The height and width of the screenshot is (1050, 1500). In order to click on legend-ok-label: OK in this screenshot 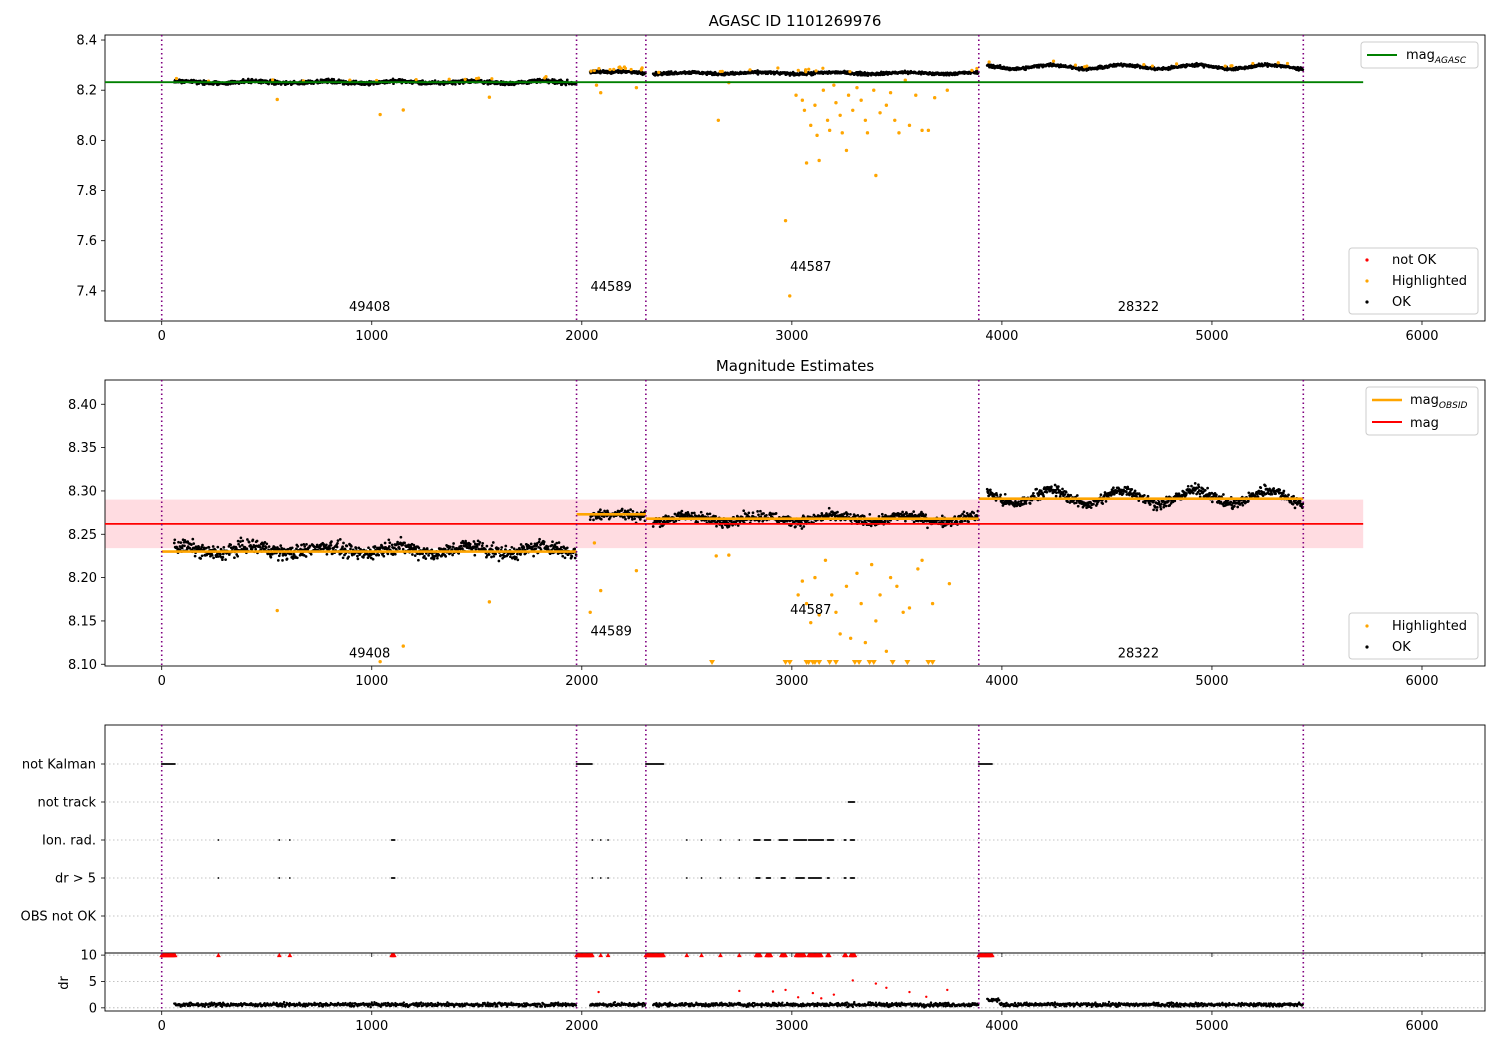, I will do `click(1401, 302)`.